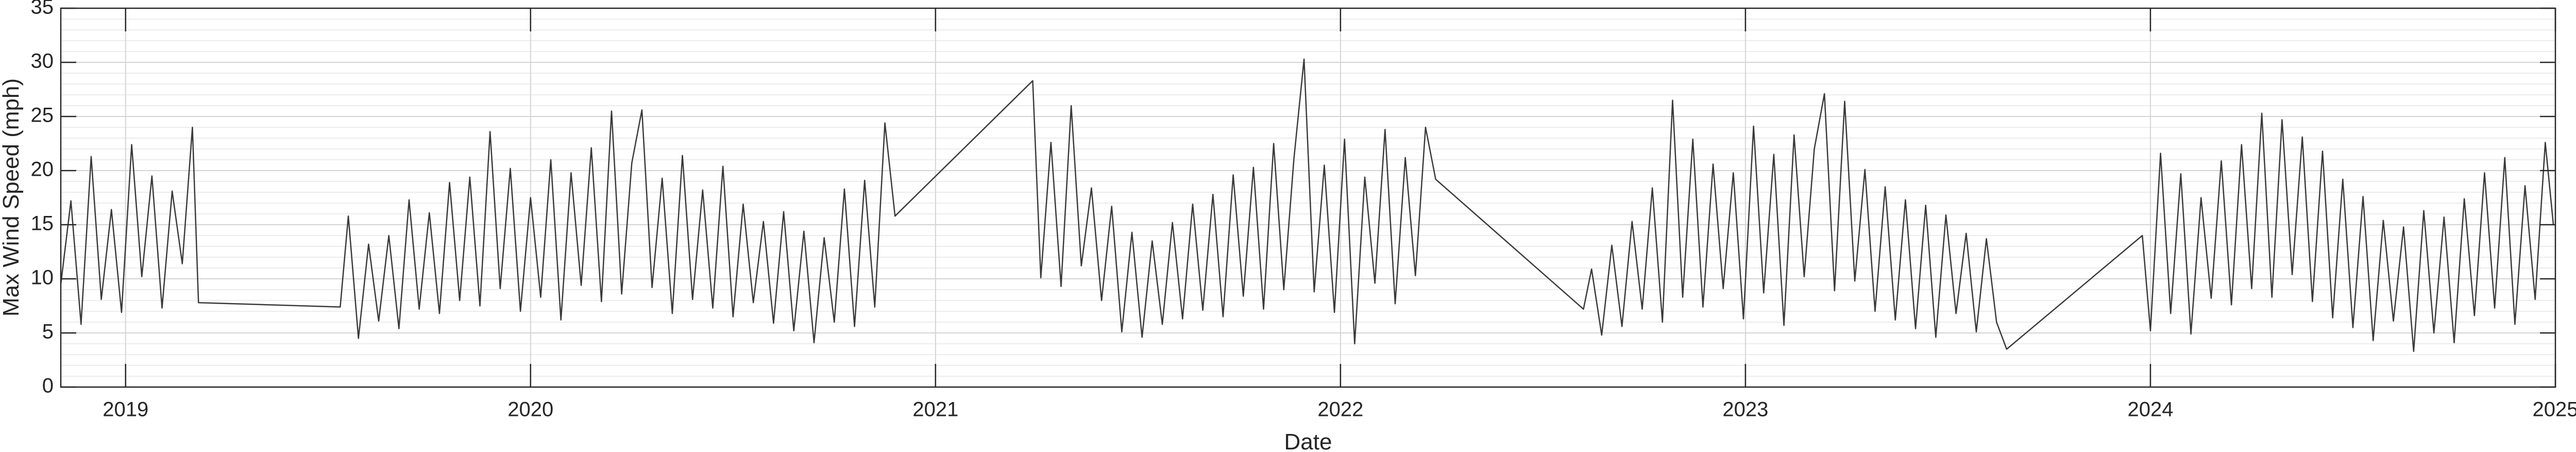  What do you see at coordinates (48, 386) in the screenshot?
I see `y-tick-label: 0` at bounding box center [48, 386].